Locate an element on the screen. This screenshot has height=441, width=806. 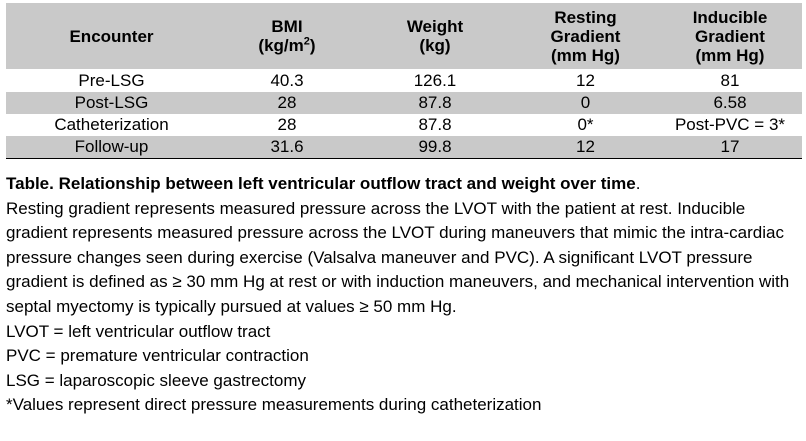
abbreviation-pvc: PVC = premature ventricular contraction is located at coordinates (157, 356).